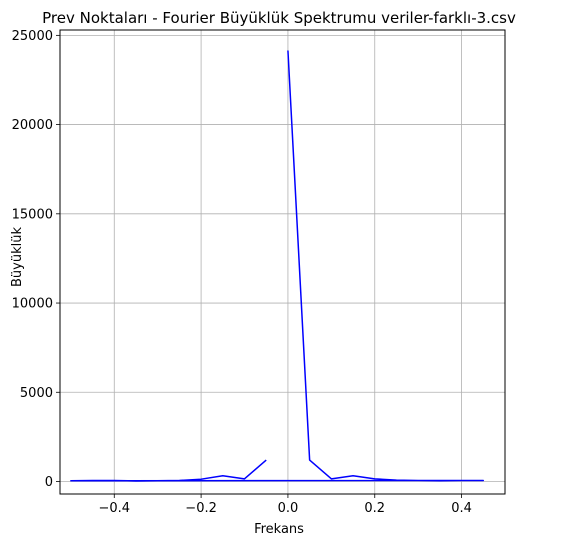 This screenshot has width=568, height=545. What do you see at coordinates (49, 482) in the screenshot?
I see `y-tick-label: 0` at bounding box center [49, 482].